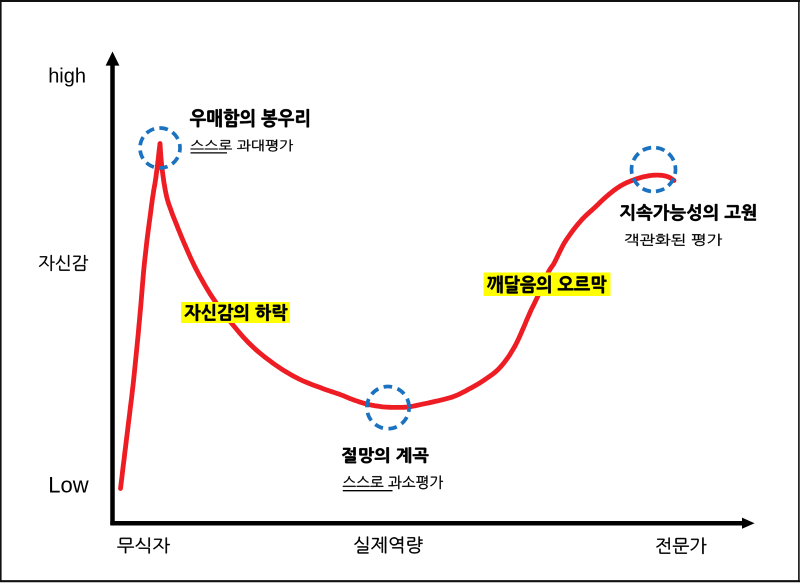 This screenshot has height=586, width=800. I want to click on svg-text: Low, so click(68, 485).